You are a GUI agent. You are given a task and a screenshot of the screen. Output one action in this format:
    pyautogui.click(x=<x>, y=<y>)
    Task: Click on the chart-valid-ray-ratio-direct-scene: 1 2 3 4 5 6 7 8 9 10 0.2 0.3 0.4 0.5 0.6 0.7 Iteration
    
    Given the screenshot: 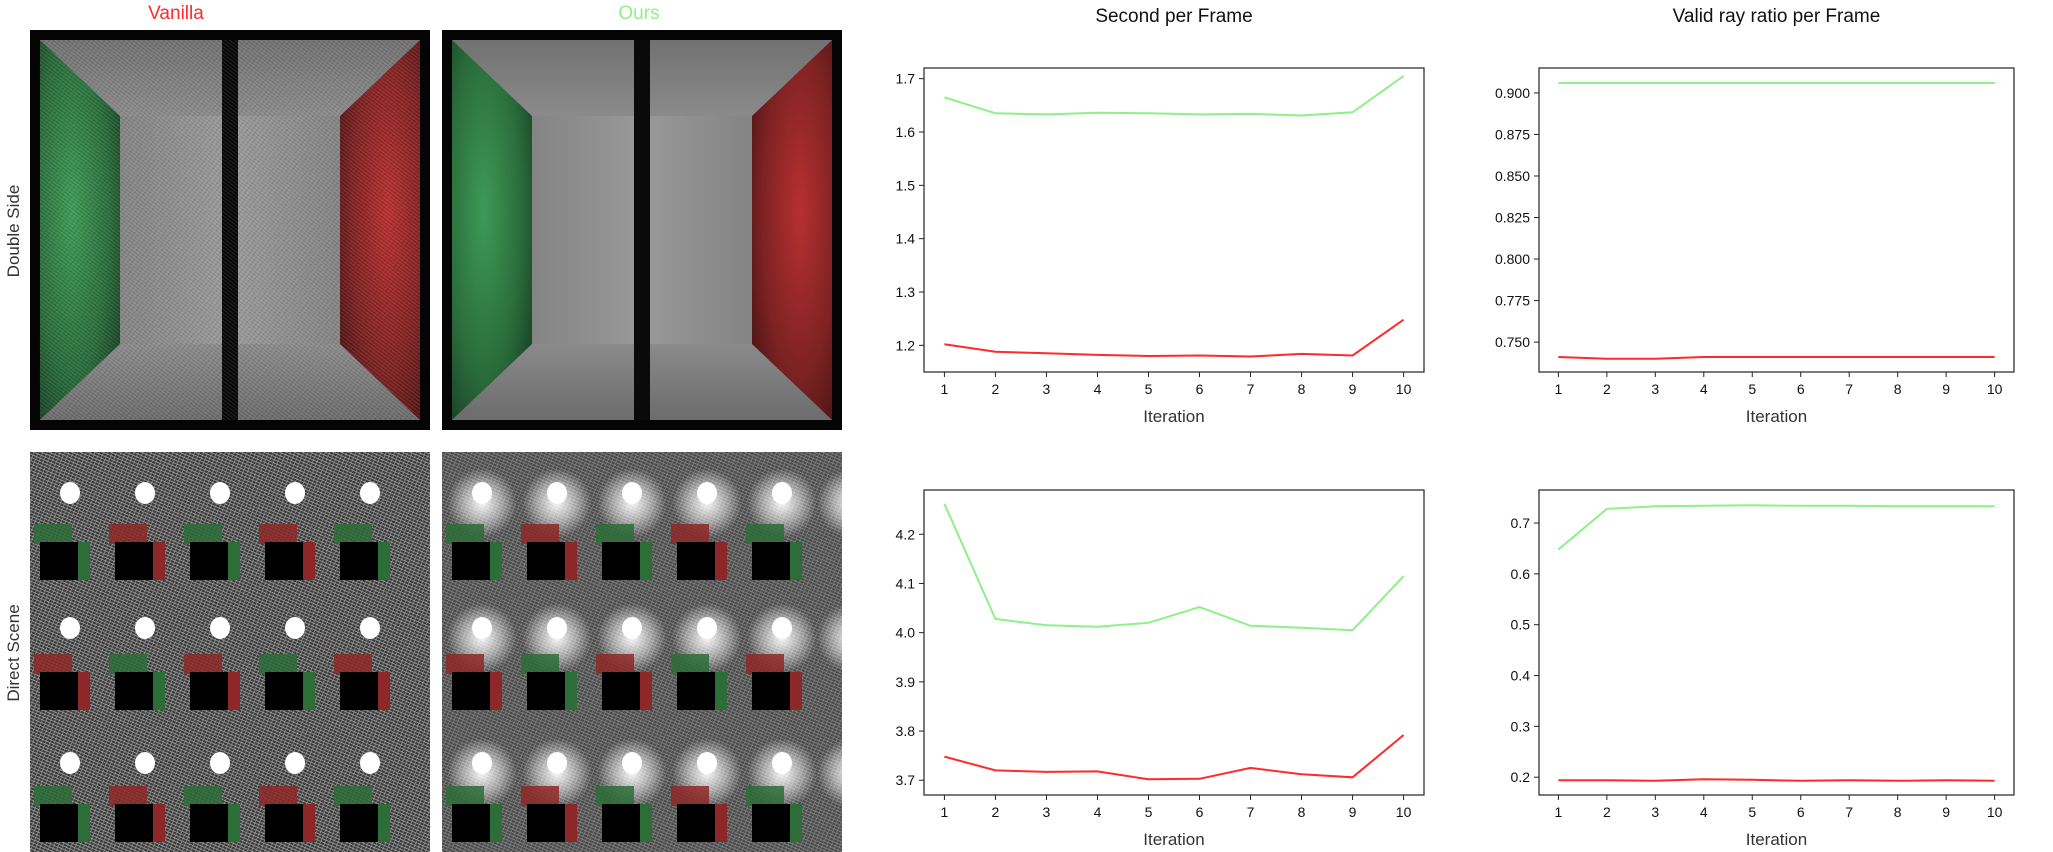 What is the action you would take?
    pyautogui.click(x=1763, y=669)
    